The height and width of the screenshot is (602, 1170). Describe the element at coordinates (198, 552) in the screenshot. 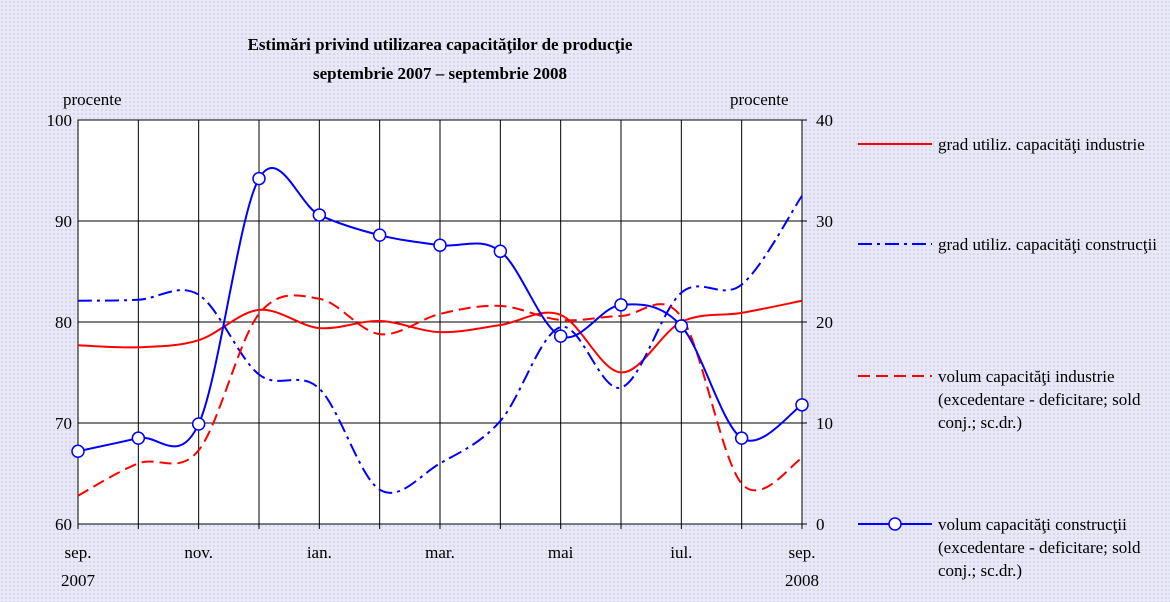

I see `x-tick-label: nov.` at that location.